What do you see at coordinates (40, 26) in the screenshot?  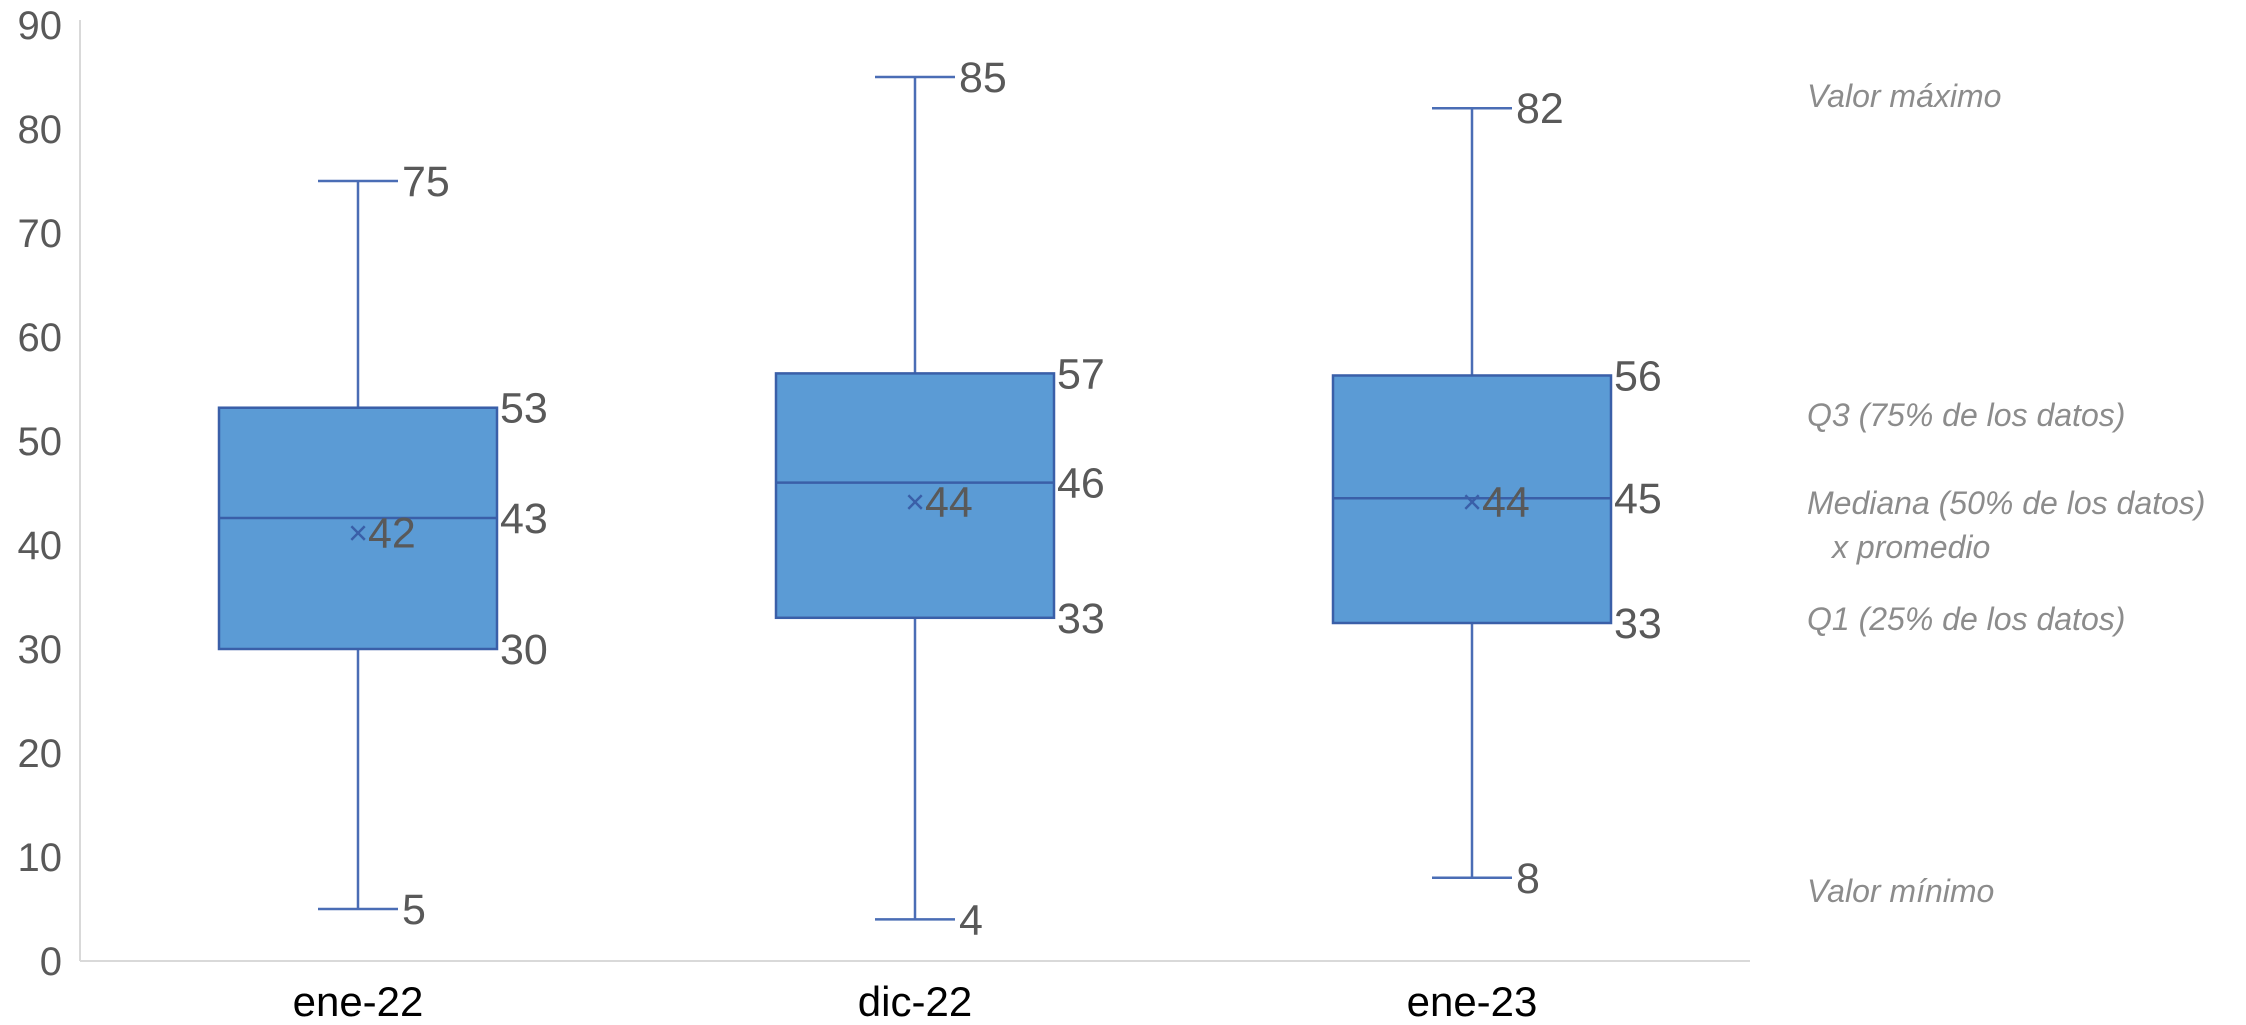 I see `y-tick-label: 90` at bounding box center [40, 26].